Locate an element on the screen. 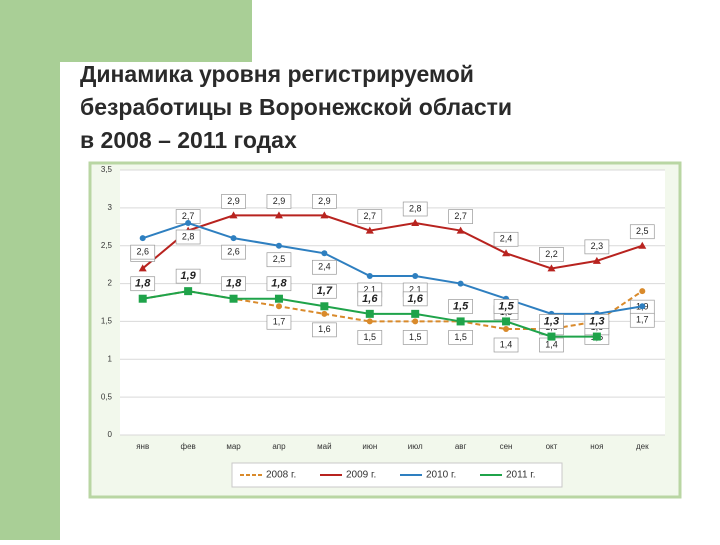 Image resolution: width=720 pixels, height=545 pixels. x-tick-label: май is located at coordinates (324, 446).